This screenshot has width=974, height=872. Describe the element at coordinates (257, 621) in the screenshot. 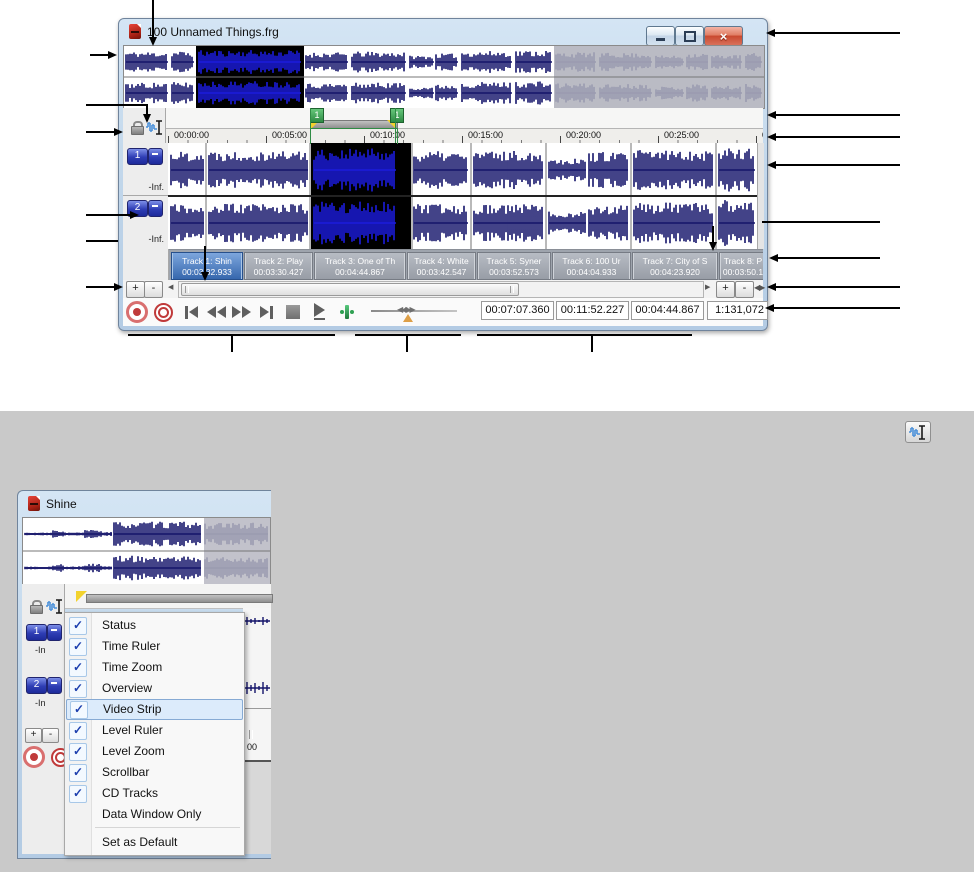

I see `waveform-fragment` at that location.